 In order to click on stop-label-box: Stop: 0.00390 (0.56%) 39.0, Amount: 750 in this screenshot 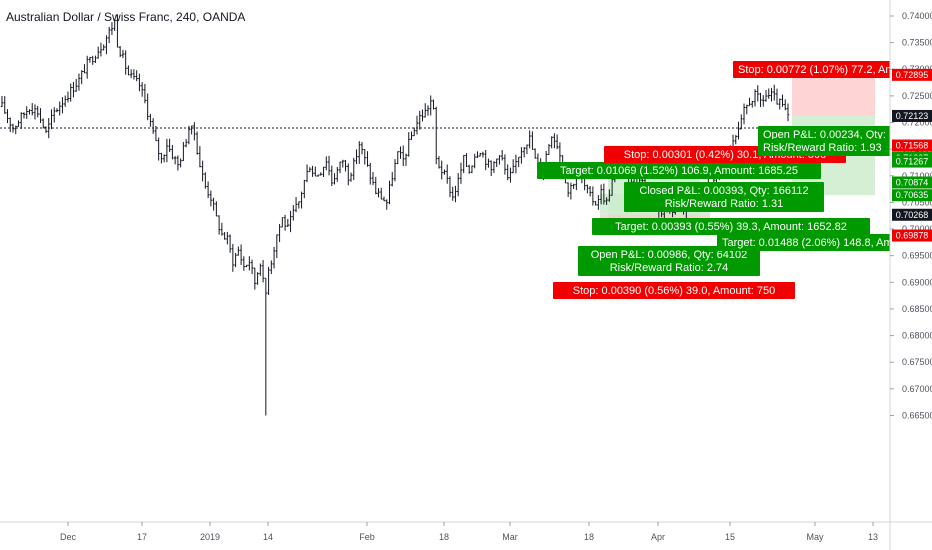, I will do `click(674, 290)`.